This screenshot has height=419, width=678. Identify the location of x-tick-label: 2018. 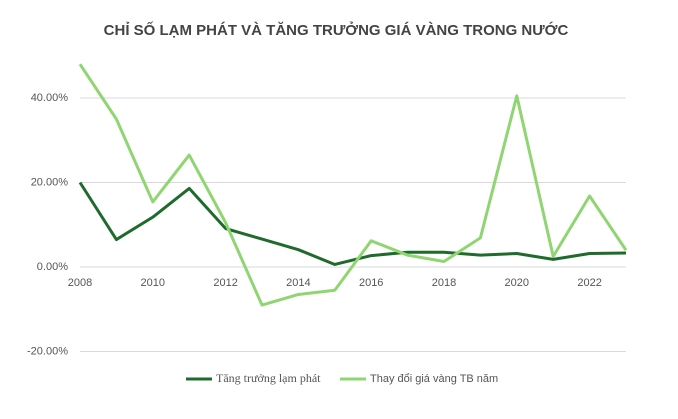
(444, 283).